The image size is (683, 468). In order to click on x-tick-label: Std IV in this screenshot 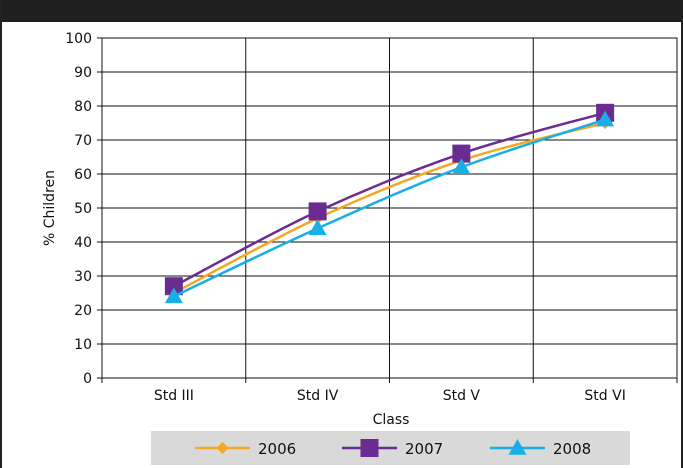, I will do `click(318, 396)`.